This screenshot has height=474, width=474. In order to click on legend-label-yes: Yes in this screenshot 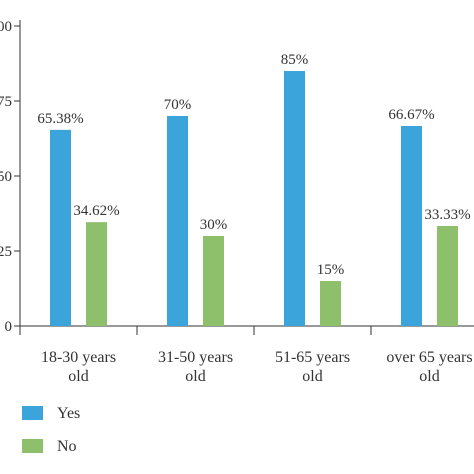, I will do `click(68, 413)`.